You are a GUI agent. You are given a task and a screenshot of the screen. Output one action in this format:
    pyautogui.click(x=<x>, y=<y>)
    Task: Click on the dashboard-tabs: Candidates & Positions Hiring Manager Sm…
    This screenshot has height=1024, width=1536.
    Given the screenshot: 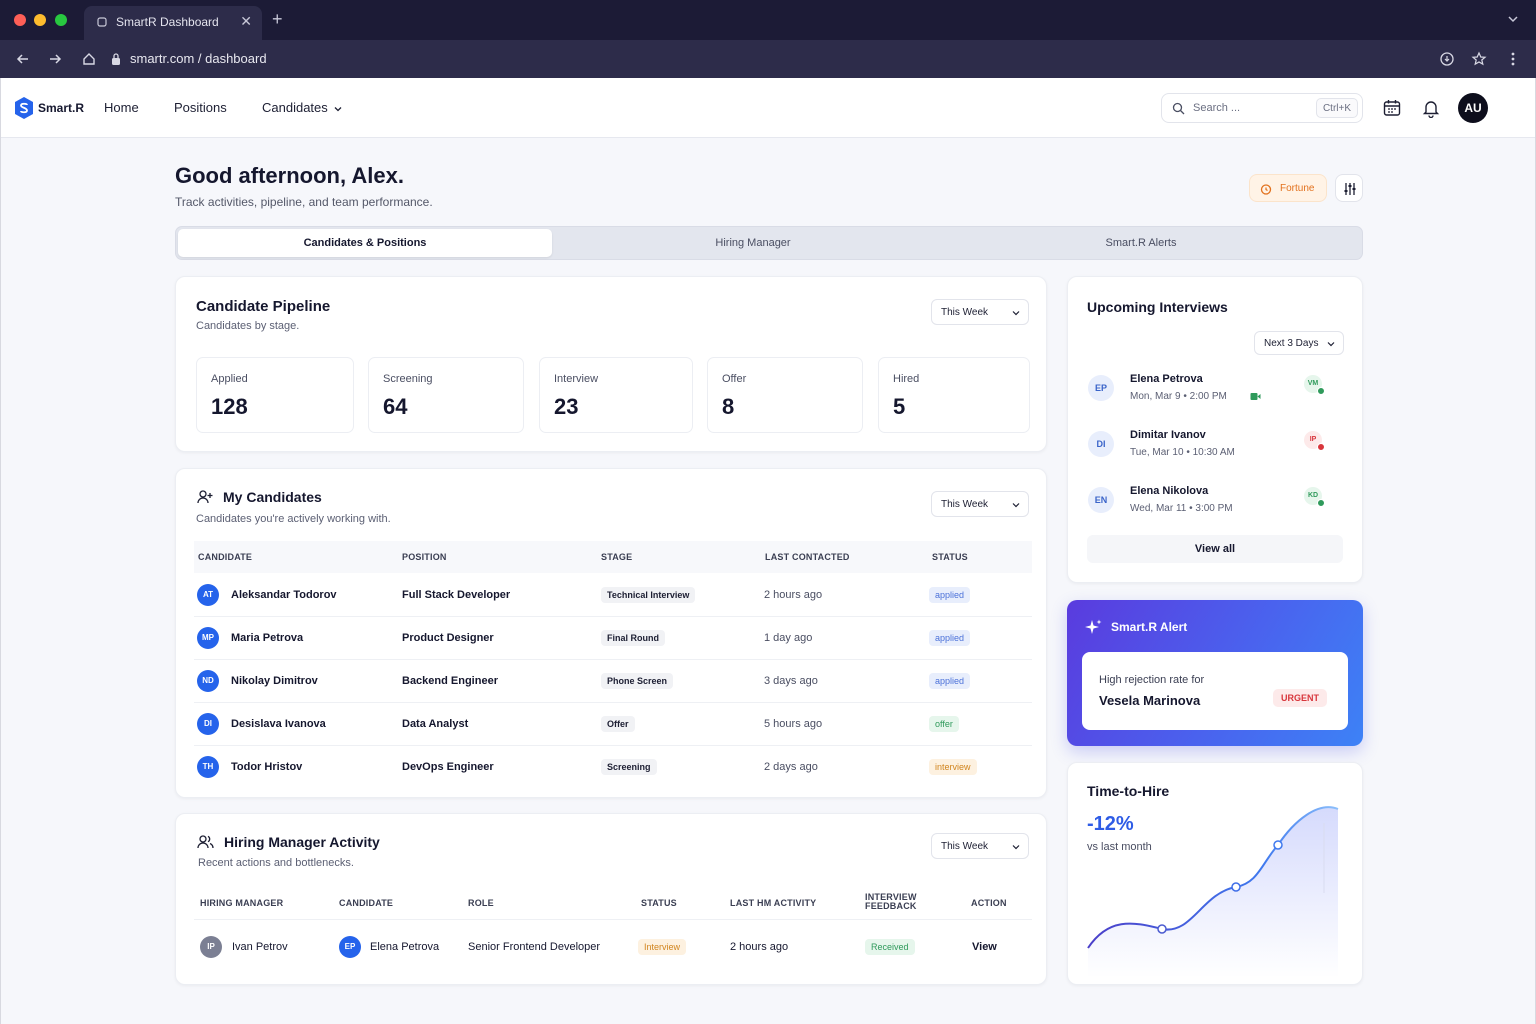 What is the action you would take?
    pyautogui.click(x=769, y=243)
    